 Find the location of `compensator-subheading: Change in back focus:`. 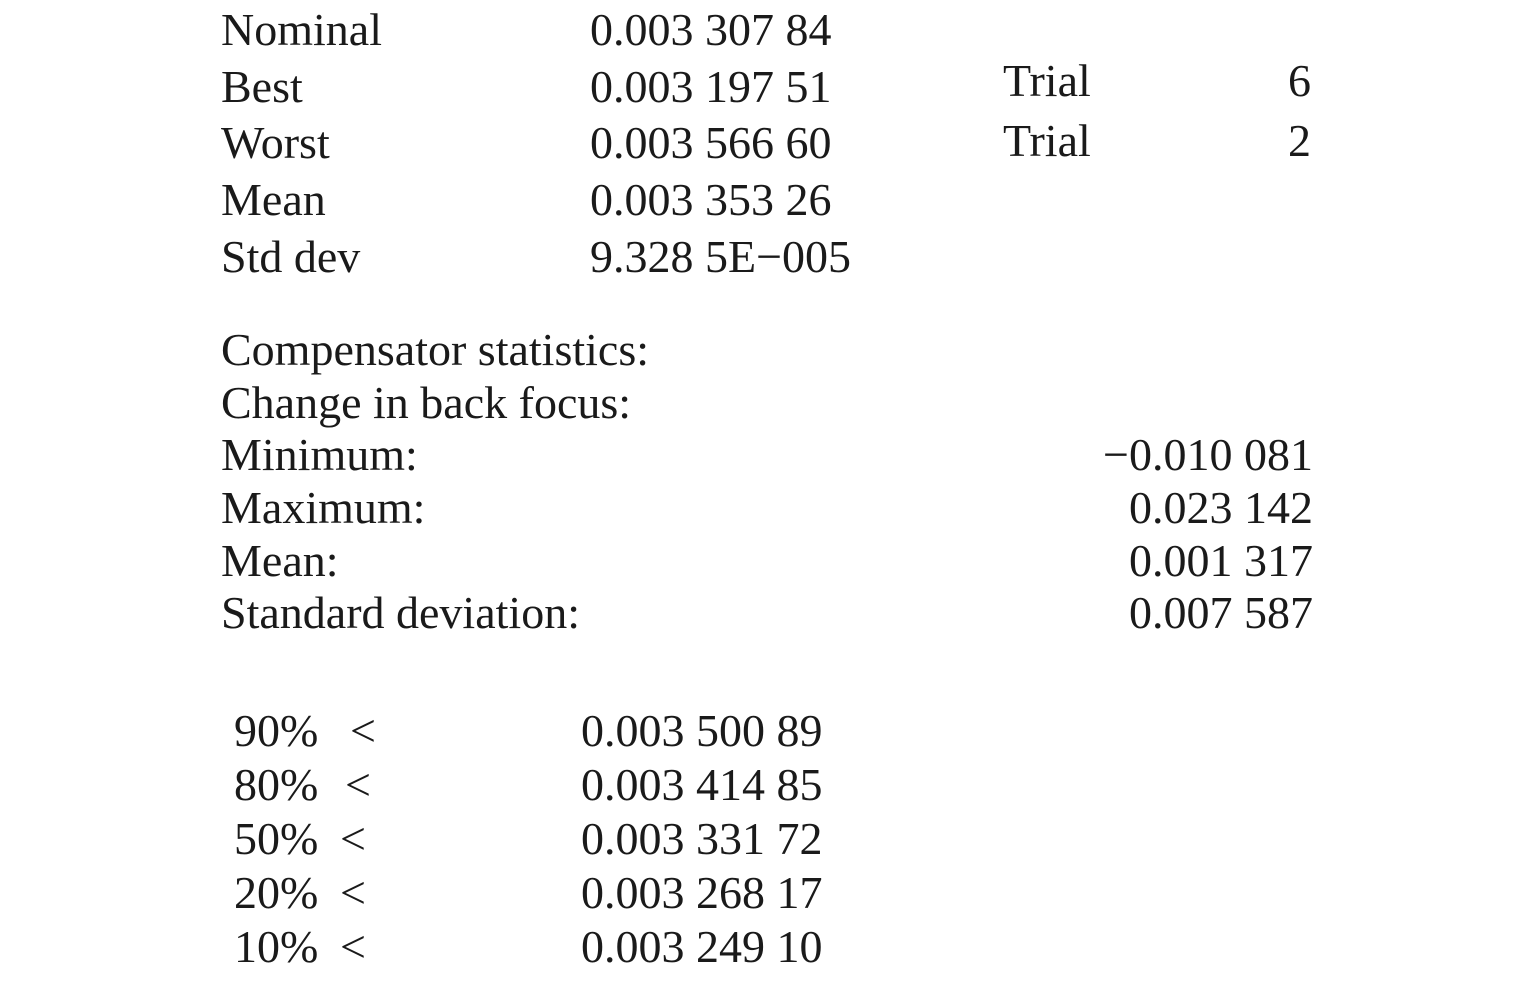

compensator-subheading: Change in back focus: is located at coordinates (426, 402).